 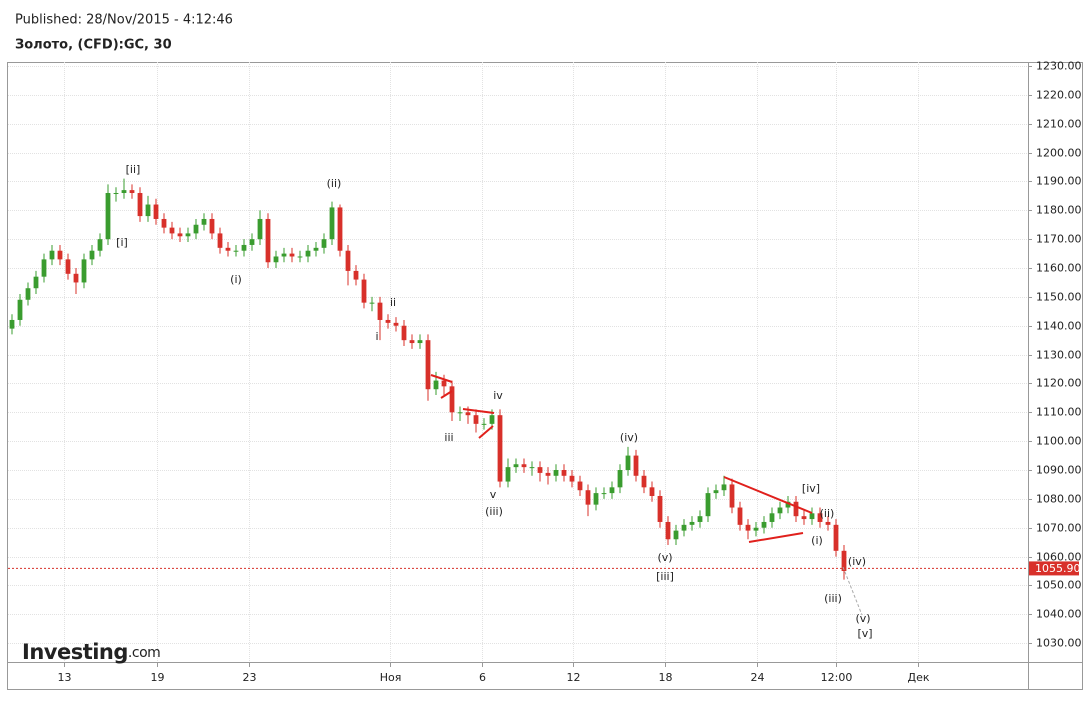 I want to click on y-tick-label: 1050.00, so click(x=1059, y=585).